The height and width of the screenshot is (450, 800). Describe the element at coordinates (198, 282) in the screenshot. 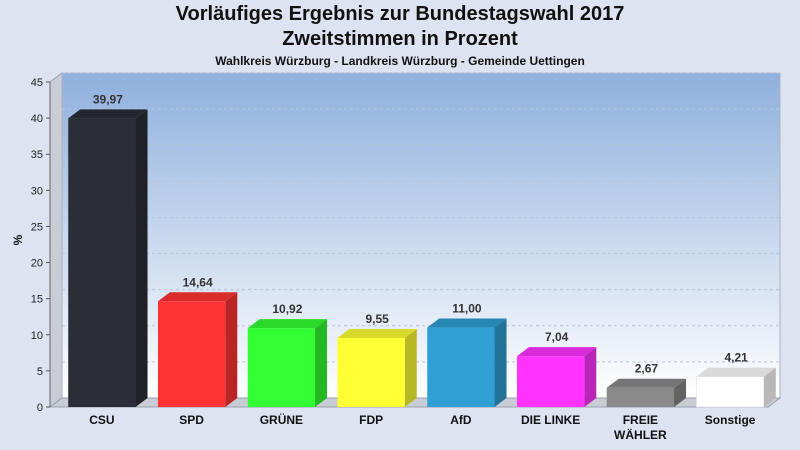

I see `bar-value-label: 14,64` at that location.